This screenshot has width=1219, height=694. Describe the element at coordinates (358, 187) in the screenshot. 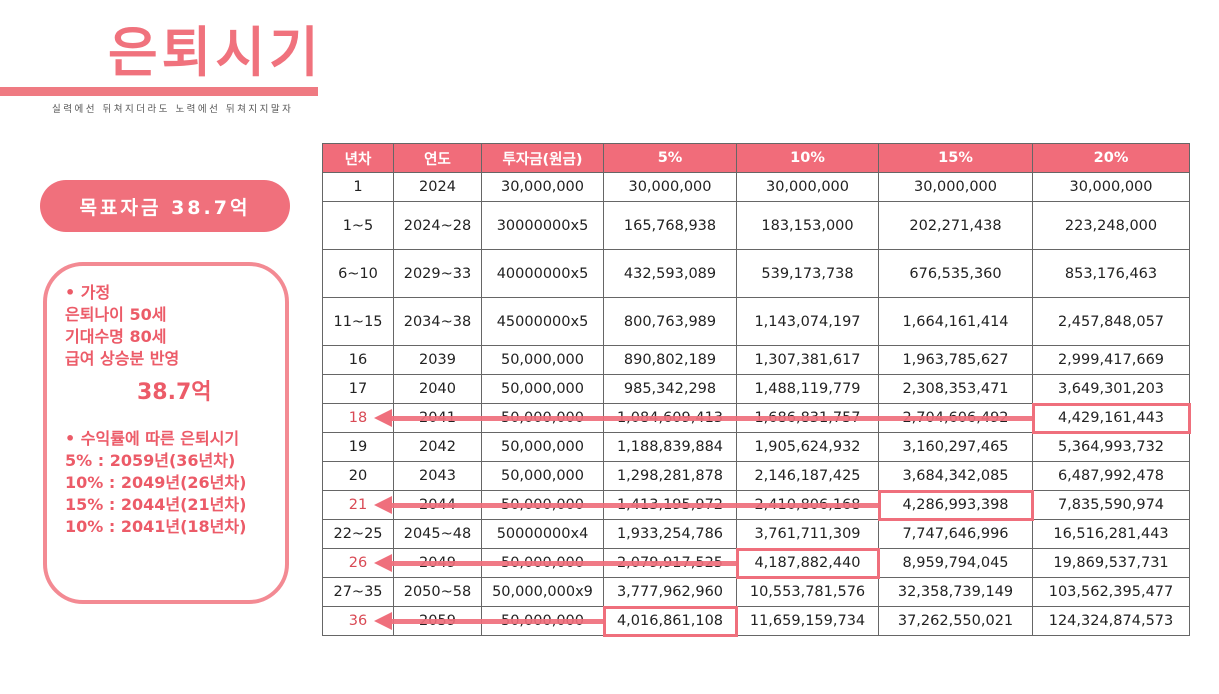

I see `table-cell: 1` at that location.